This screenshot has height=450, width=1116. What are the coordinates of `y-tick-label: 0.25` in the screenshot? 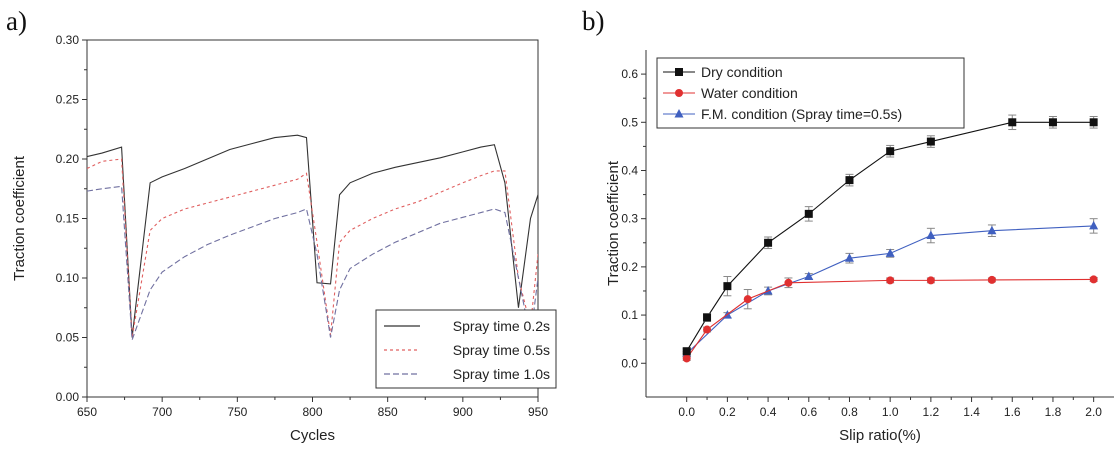 It's located at (68, 100).